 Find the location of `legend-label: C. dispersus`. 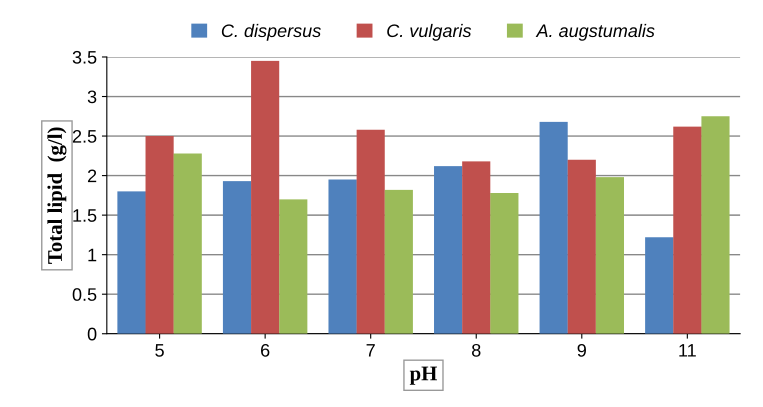

legend-label: C. dispersus is located at coordinates (271, 32).